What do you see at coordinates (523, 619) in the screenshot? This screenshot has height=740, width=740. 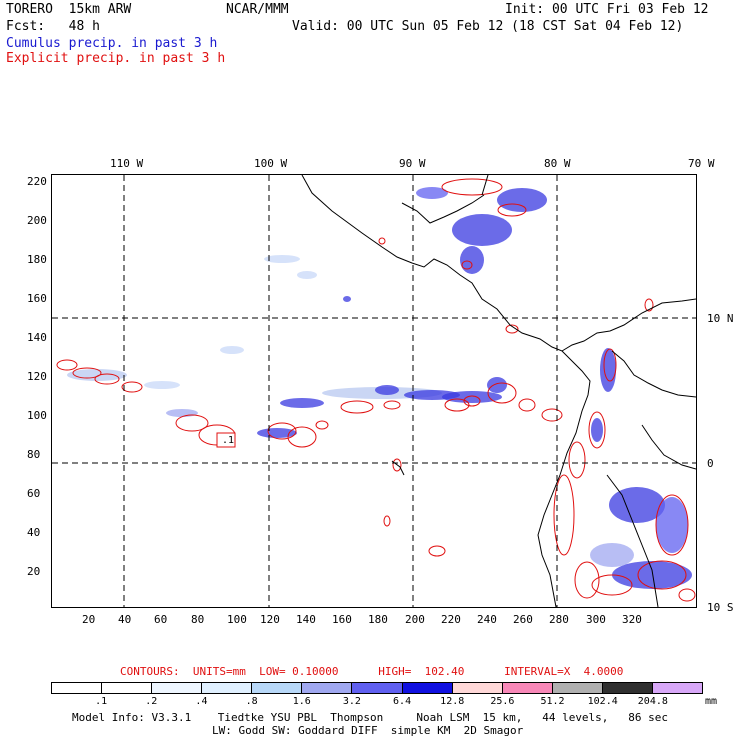 I see `x-tick-label: 260` at bounding box center [523, 619].